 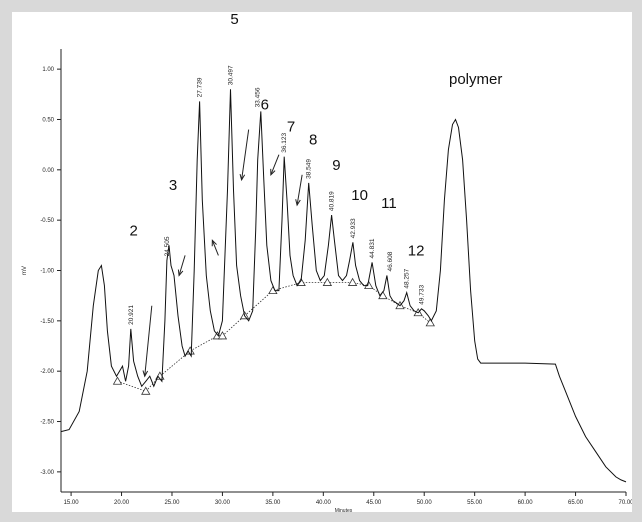 I want to click on peak-number-annotation: 10, so click(x=359, y=195).